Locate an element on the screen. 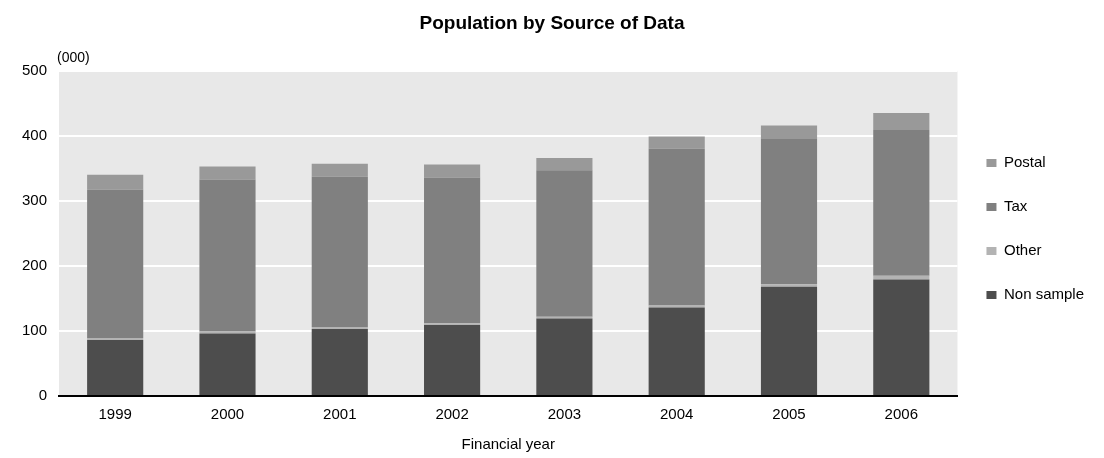  x-tick-label: 2004 is located at coordinates (677, 414).